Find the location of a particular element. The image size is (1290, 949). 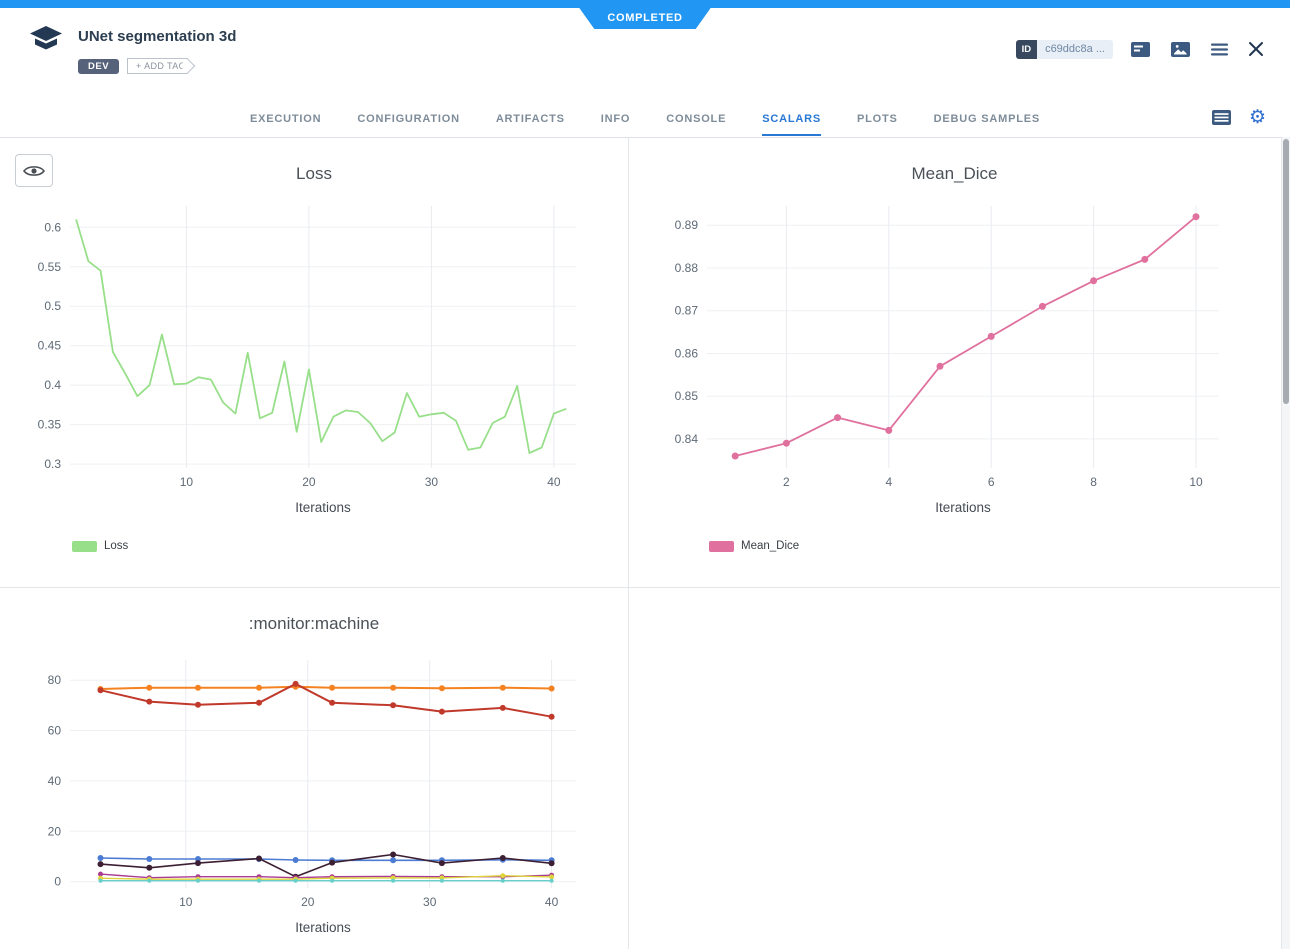

svg-text: 0.4 is located at coordinates (52, 385).